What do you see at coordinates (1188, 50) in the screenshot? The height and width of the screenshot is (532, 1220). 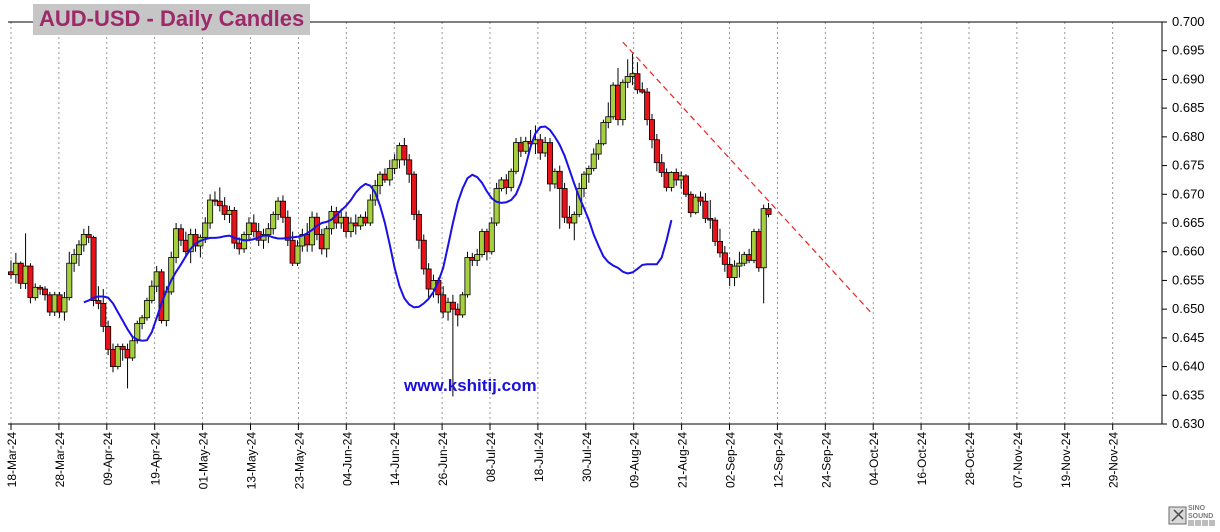 I see `y-tick-label: 0.695` at bounding box center [1188, 50].